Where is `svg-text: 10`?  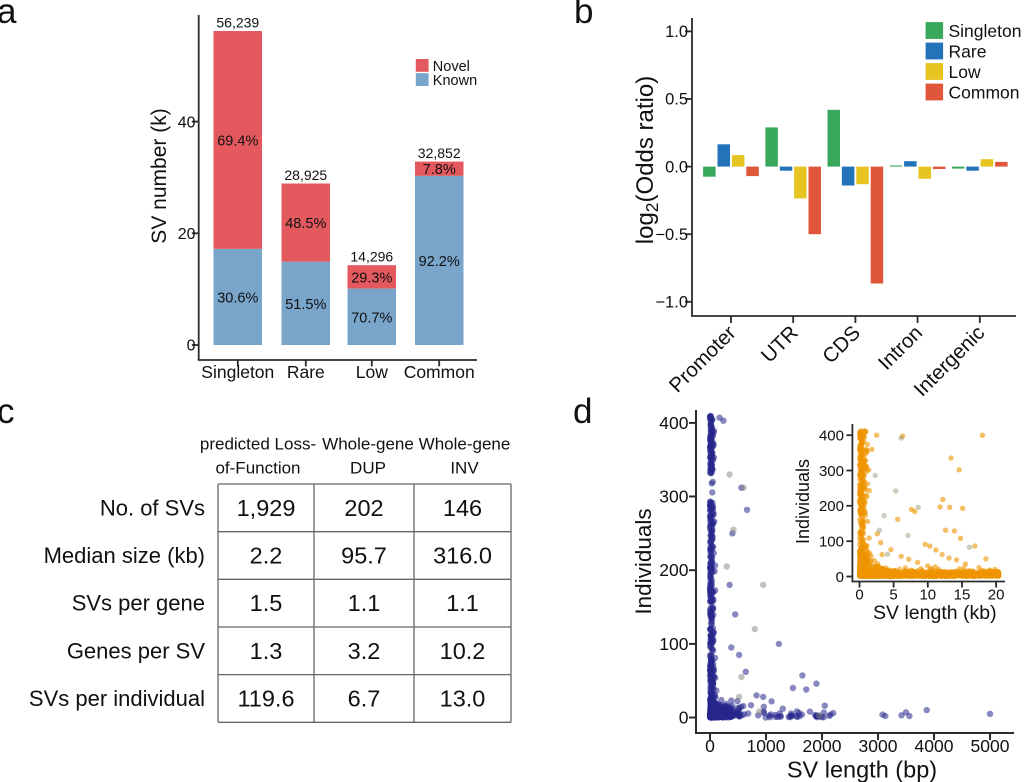
svg-text: 10 is located at coordinates (927, 595).